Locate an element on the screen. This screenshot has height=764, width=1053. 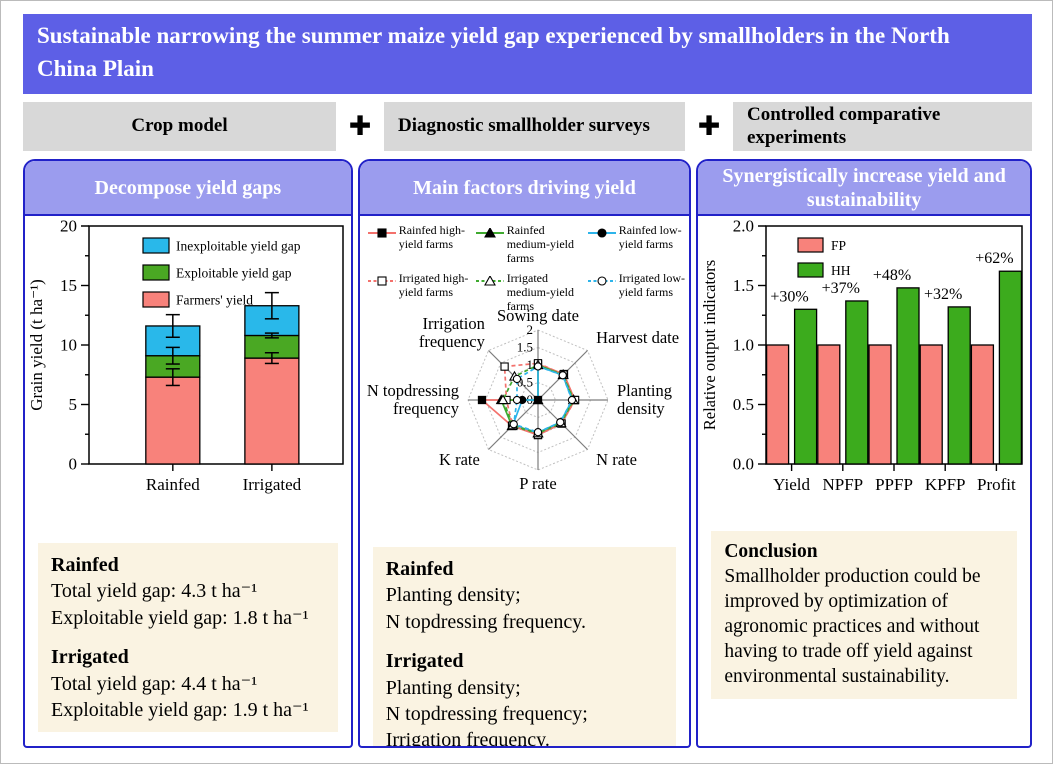
svg-text: 0.5 is located at coordinates (743, 404).